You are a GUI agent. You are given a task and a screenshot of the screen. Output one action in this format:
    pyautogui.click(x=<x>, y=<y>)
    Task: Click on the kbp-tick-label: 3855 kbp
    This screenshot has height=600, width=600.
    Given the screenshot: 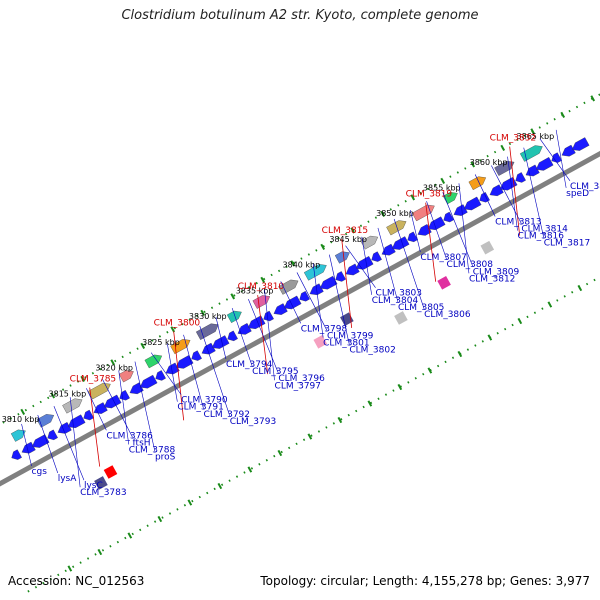 What is the action you would take?
    pyautogui.click(x=442, y=188)
    